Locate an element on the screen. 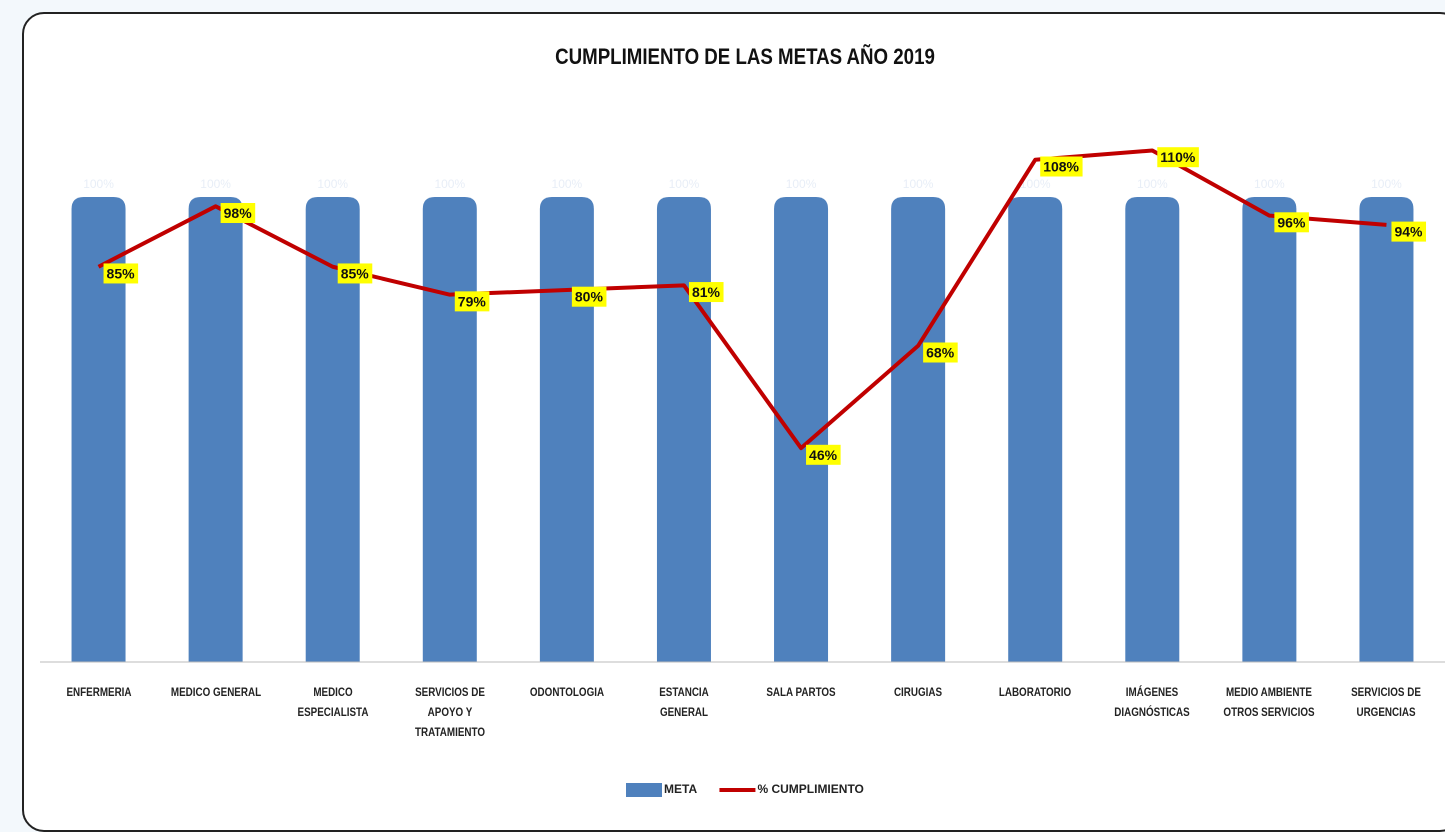 This screenshot has width=1445, height=832. data-label: 108% is located at coordinates (1061, 166).